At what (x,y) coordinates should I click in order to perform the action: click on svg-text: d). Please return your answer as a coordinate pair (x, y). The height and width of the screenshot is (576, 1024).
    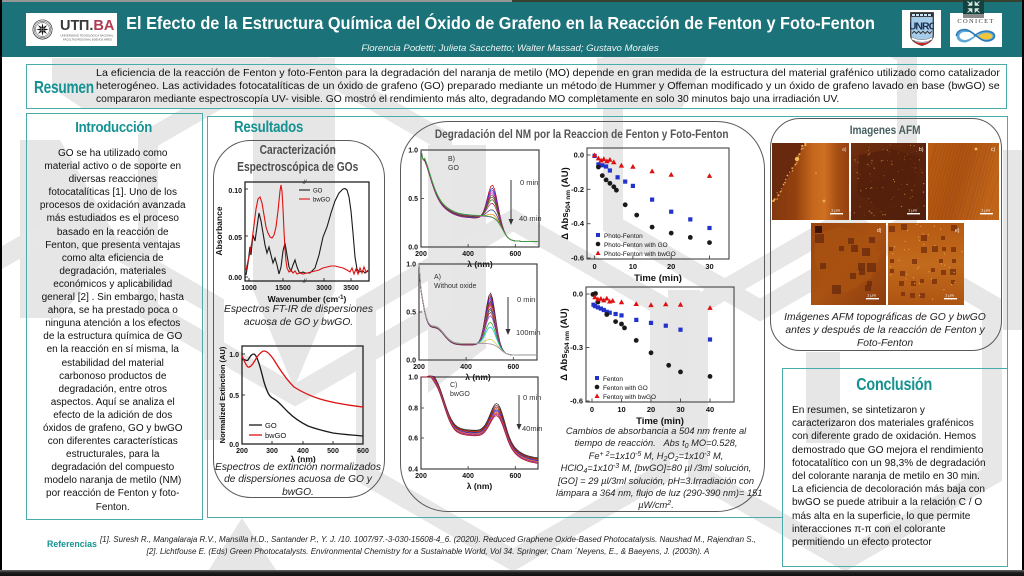
    Looking at the image, I should click on (879, 231).